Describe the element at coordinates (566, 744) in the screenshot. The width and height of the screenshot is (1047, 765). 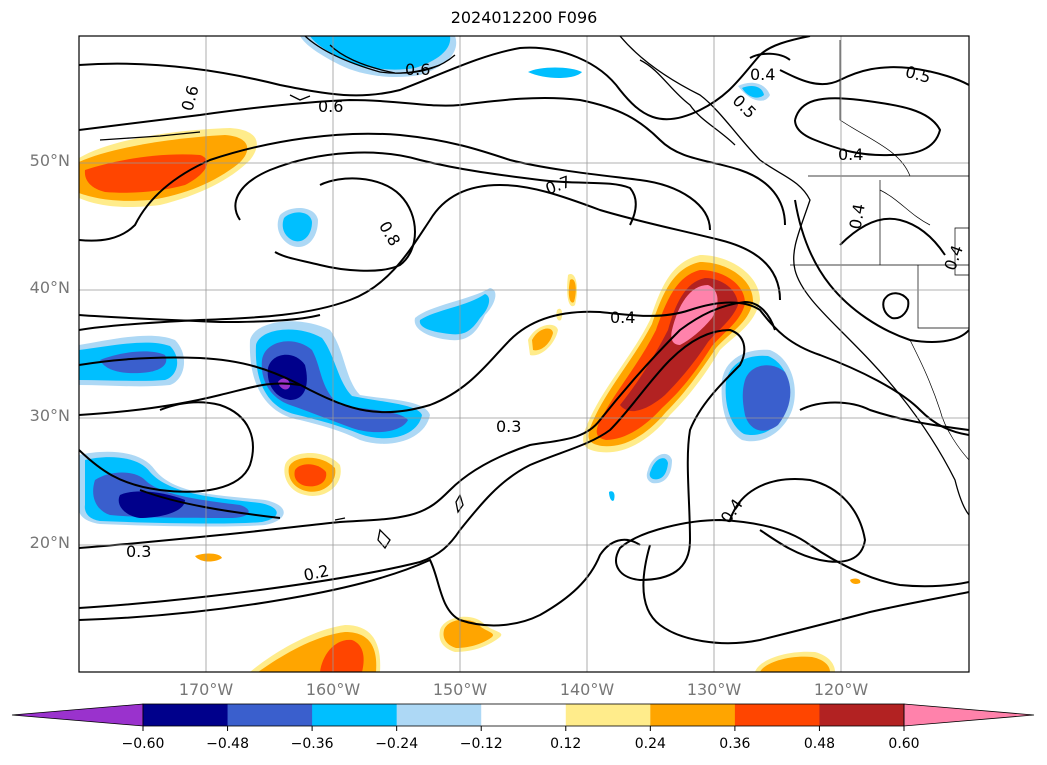
I see `colorbar-tick-label: 0.12` at that location.